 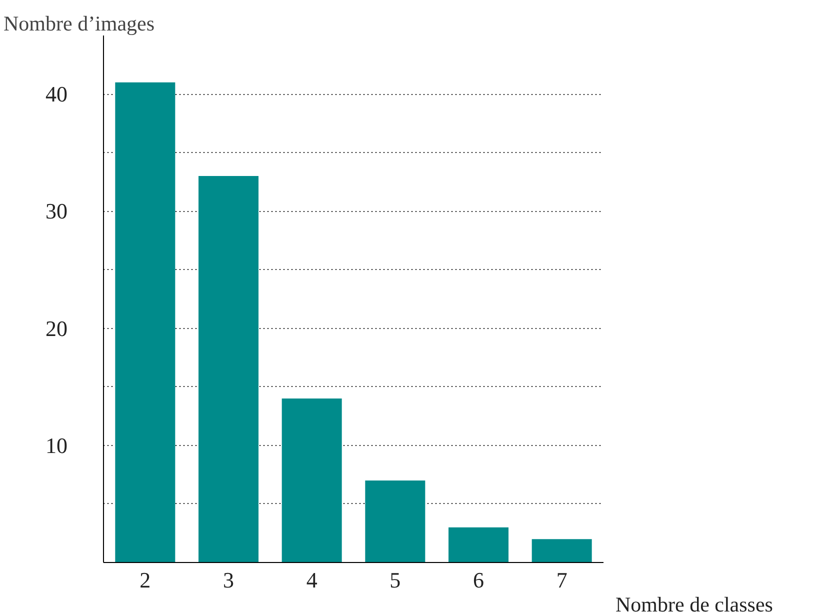 I want to click on x-tick-label: 6, so click(x=478, y=580).